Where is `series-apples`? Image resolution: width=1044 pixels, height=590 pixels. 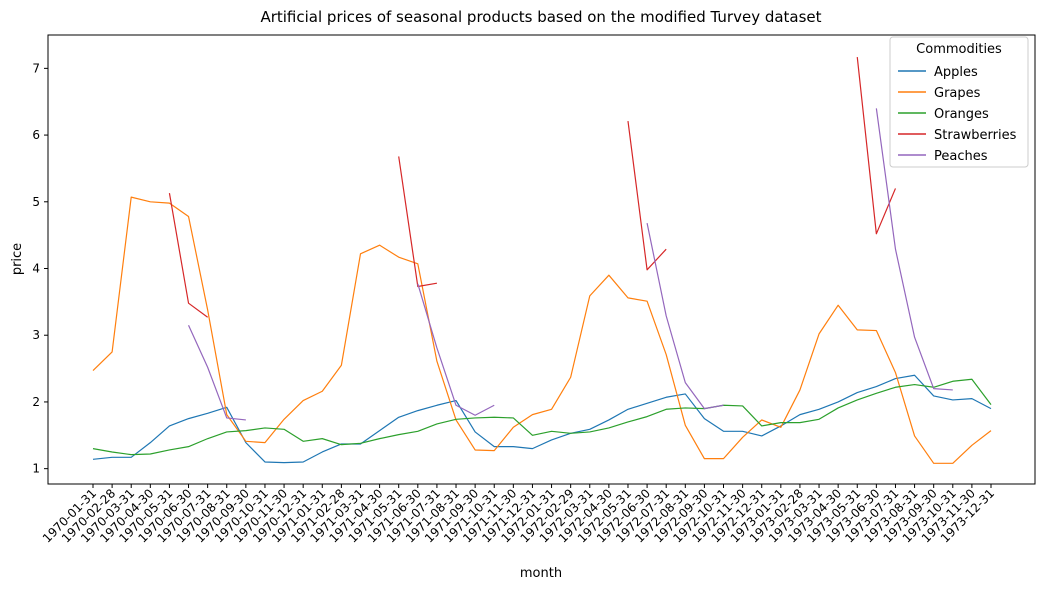 series-apples is located at coordinates (542, 419).